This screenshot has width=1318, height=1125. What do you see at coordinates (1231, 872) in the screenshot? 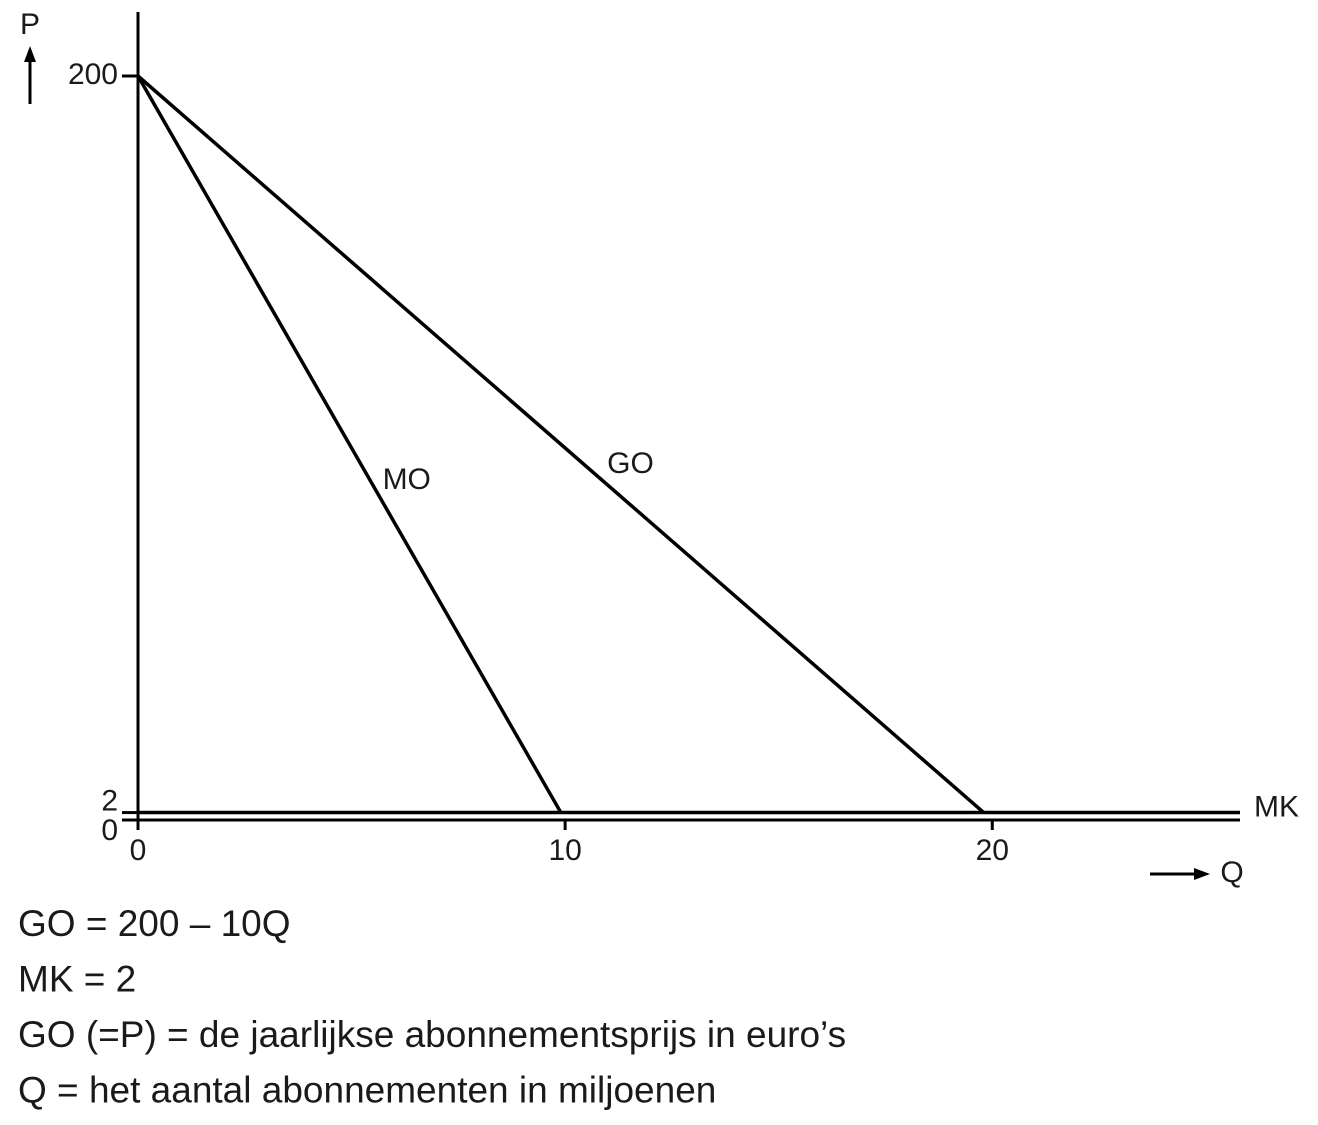
I see `x-axis-label: Q` at bounding box center [1231, 872].